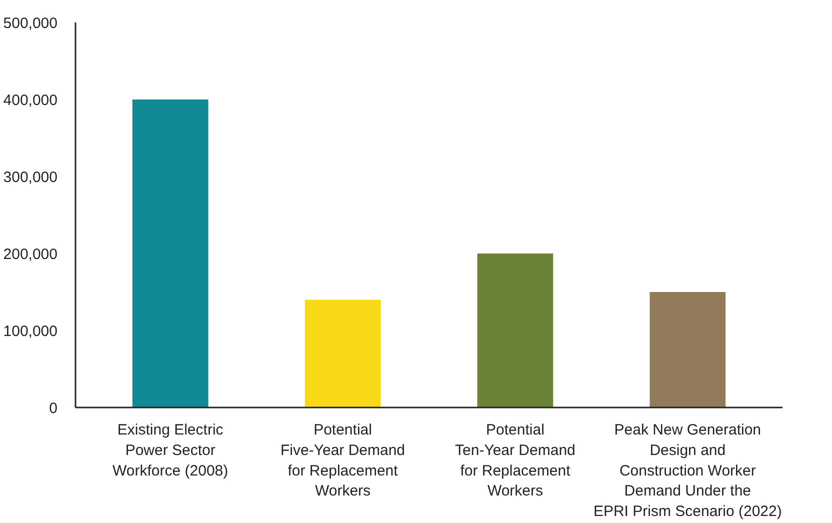  What do you see at coordinates (30, 23) in the screenshot?
I see `y-tick-label: 500,000` at bounding box center [30, 23].